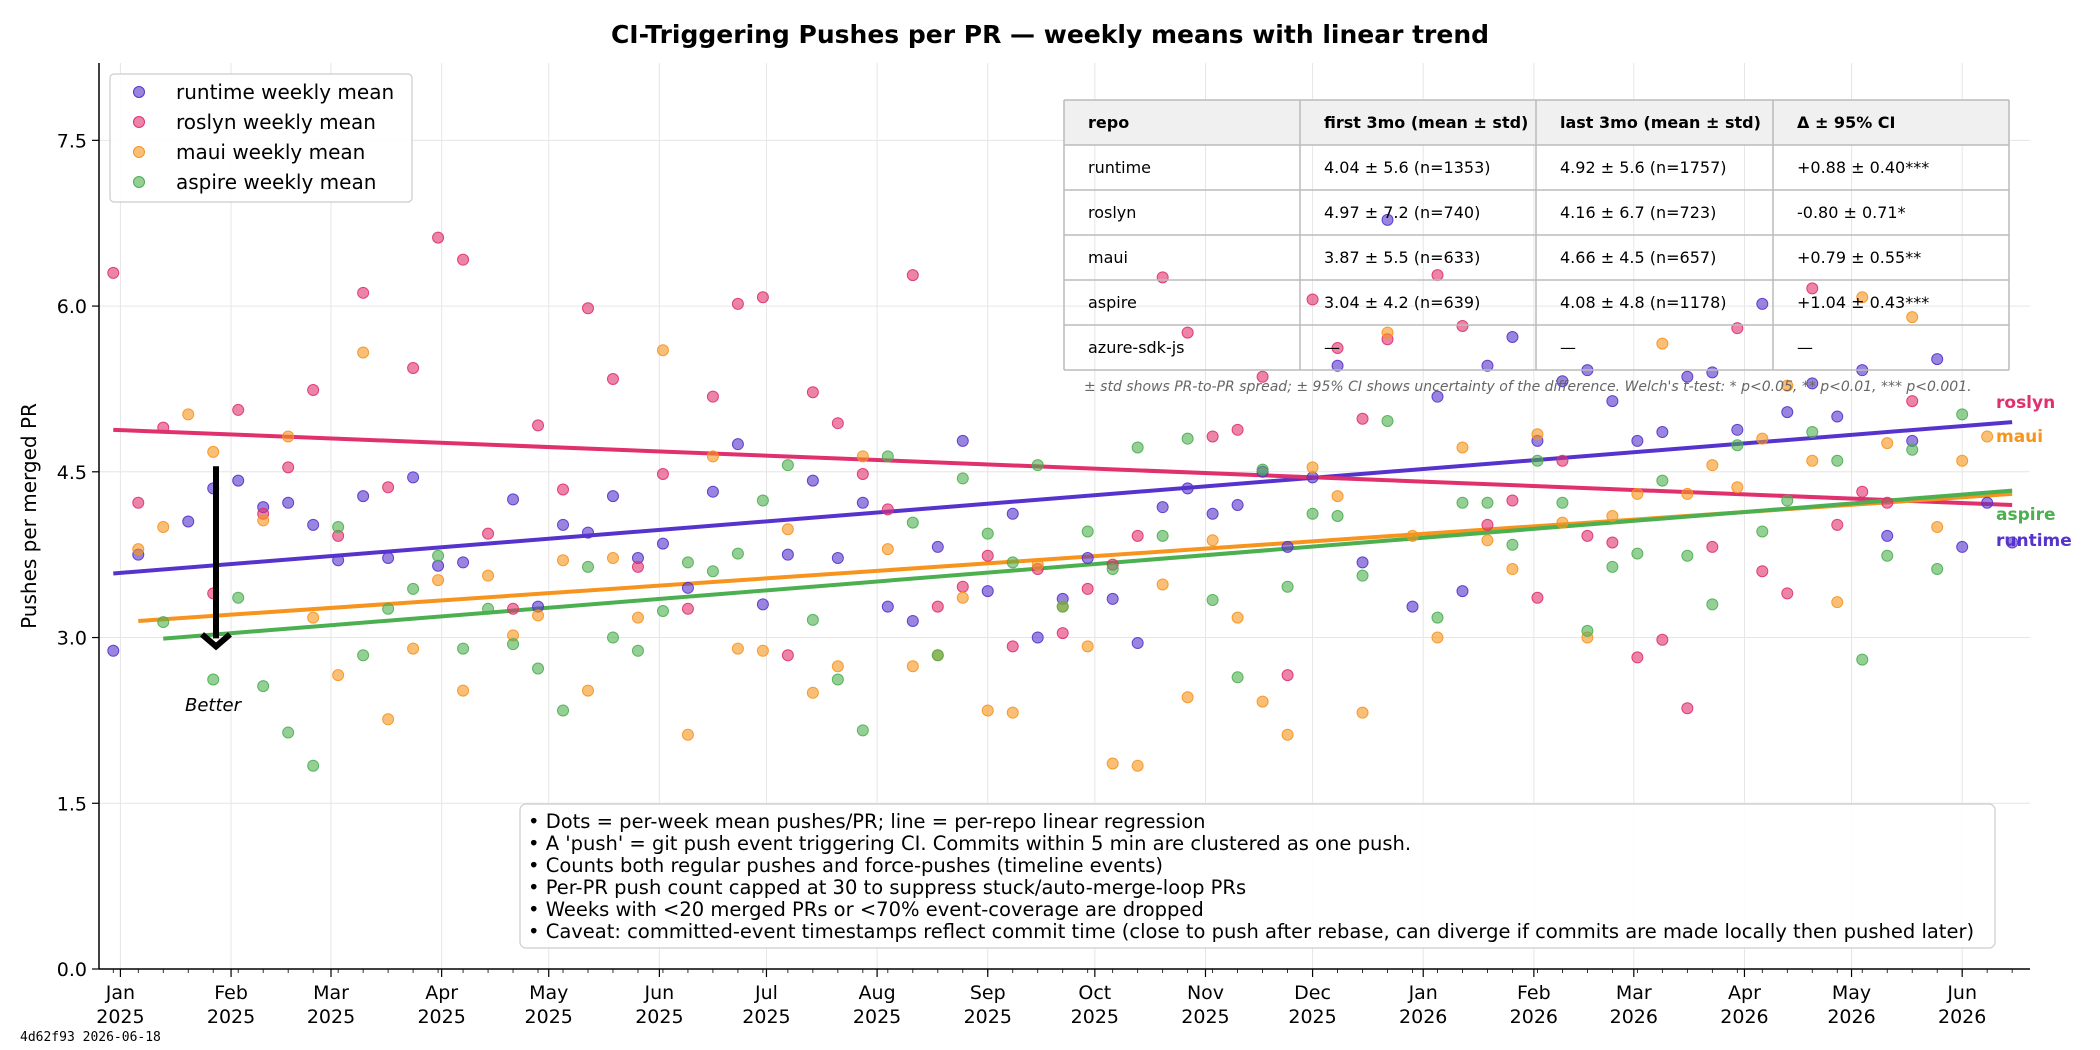  Describe the element at coordinates (1402, 302) in the screenshot. I see `stats-cell: 3.04 ± 4.2 (n=639)` at that location.